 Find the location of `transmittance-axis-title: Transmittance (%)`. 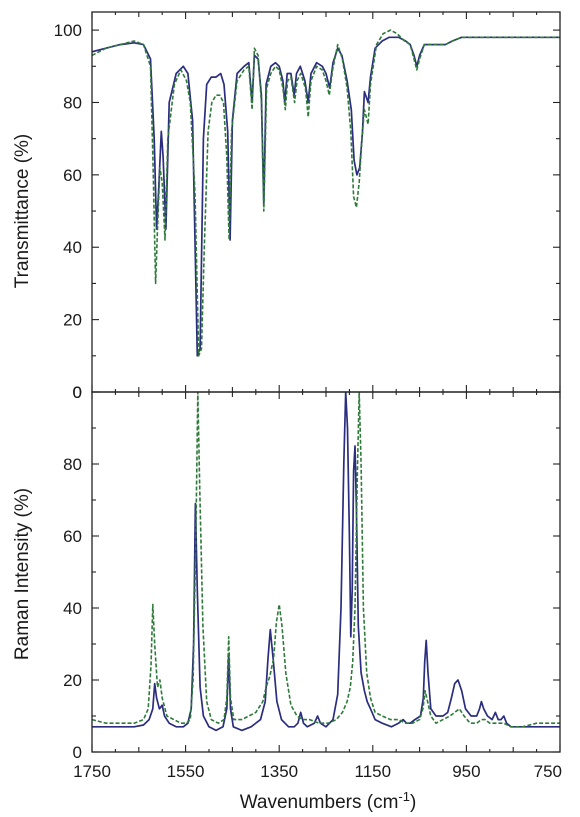

transmittance-axis-title: Transmittance (%) is located at coordinates (22, 211).